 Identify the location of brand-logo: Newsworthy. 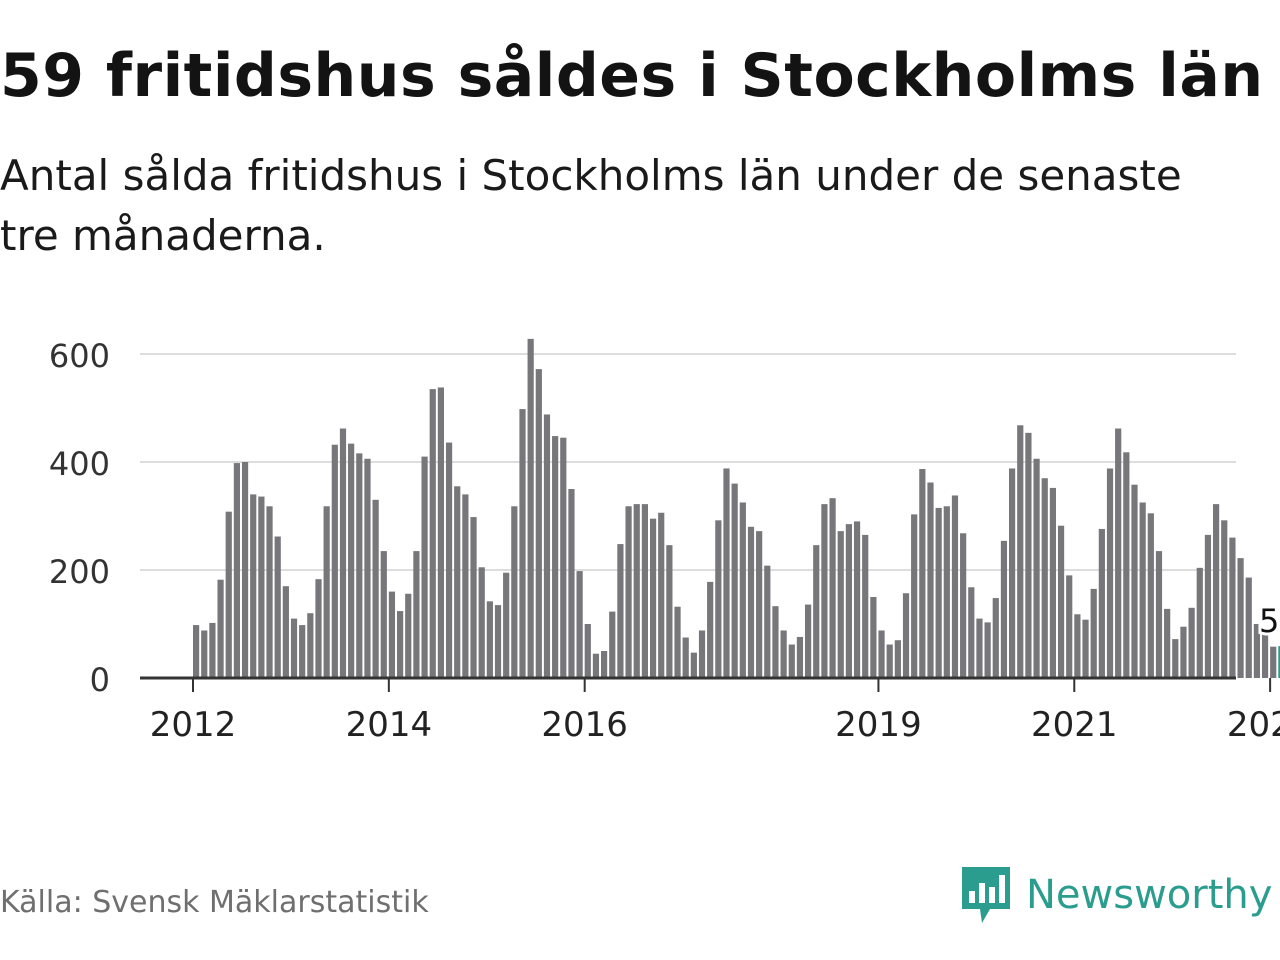
(1116, 895).